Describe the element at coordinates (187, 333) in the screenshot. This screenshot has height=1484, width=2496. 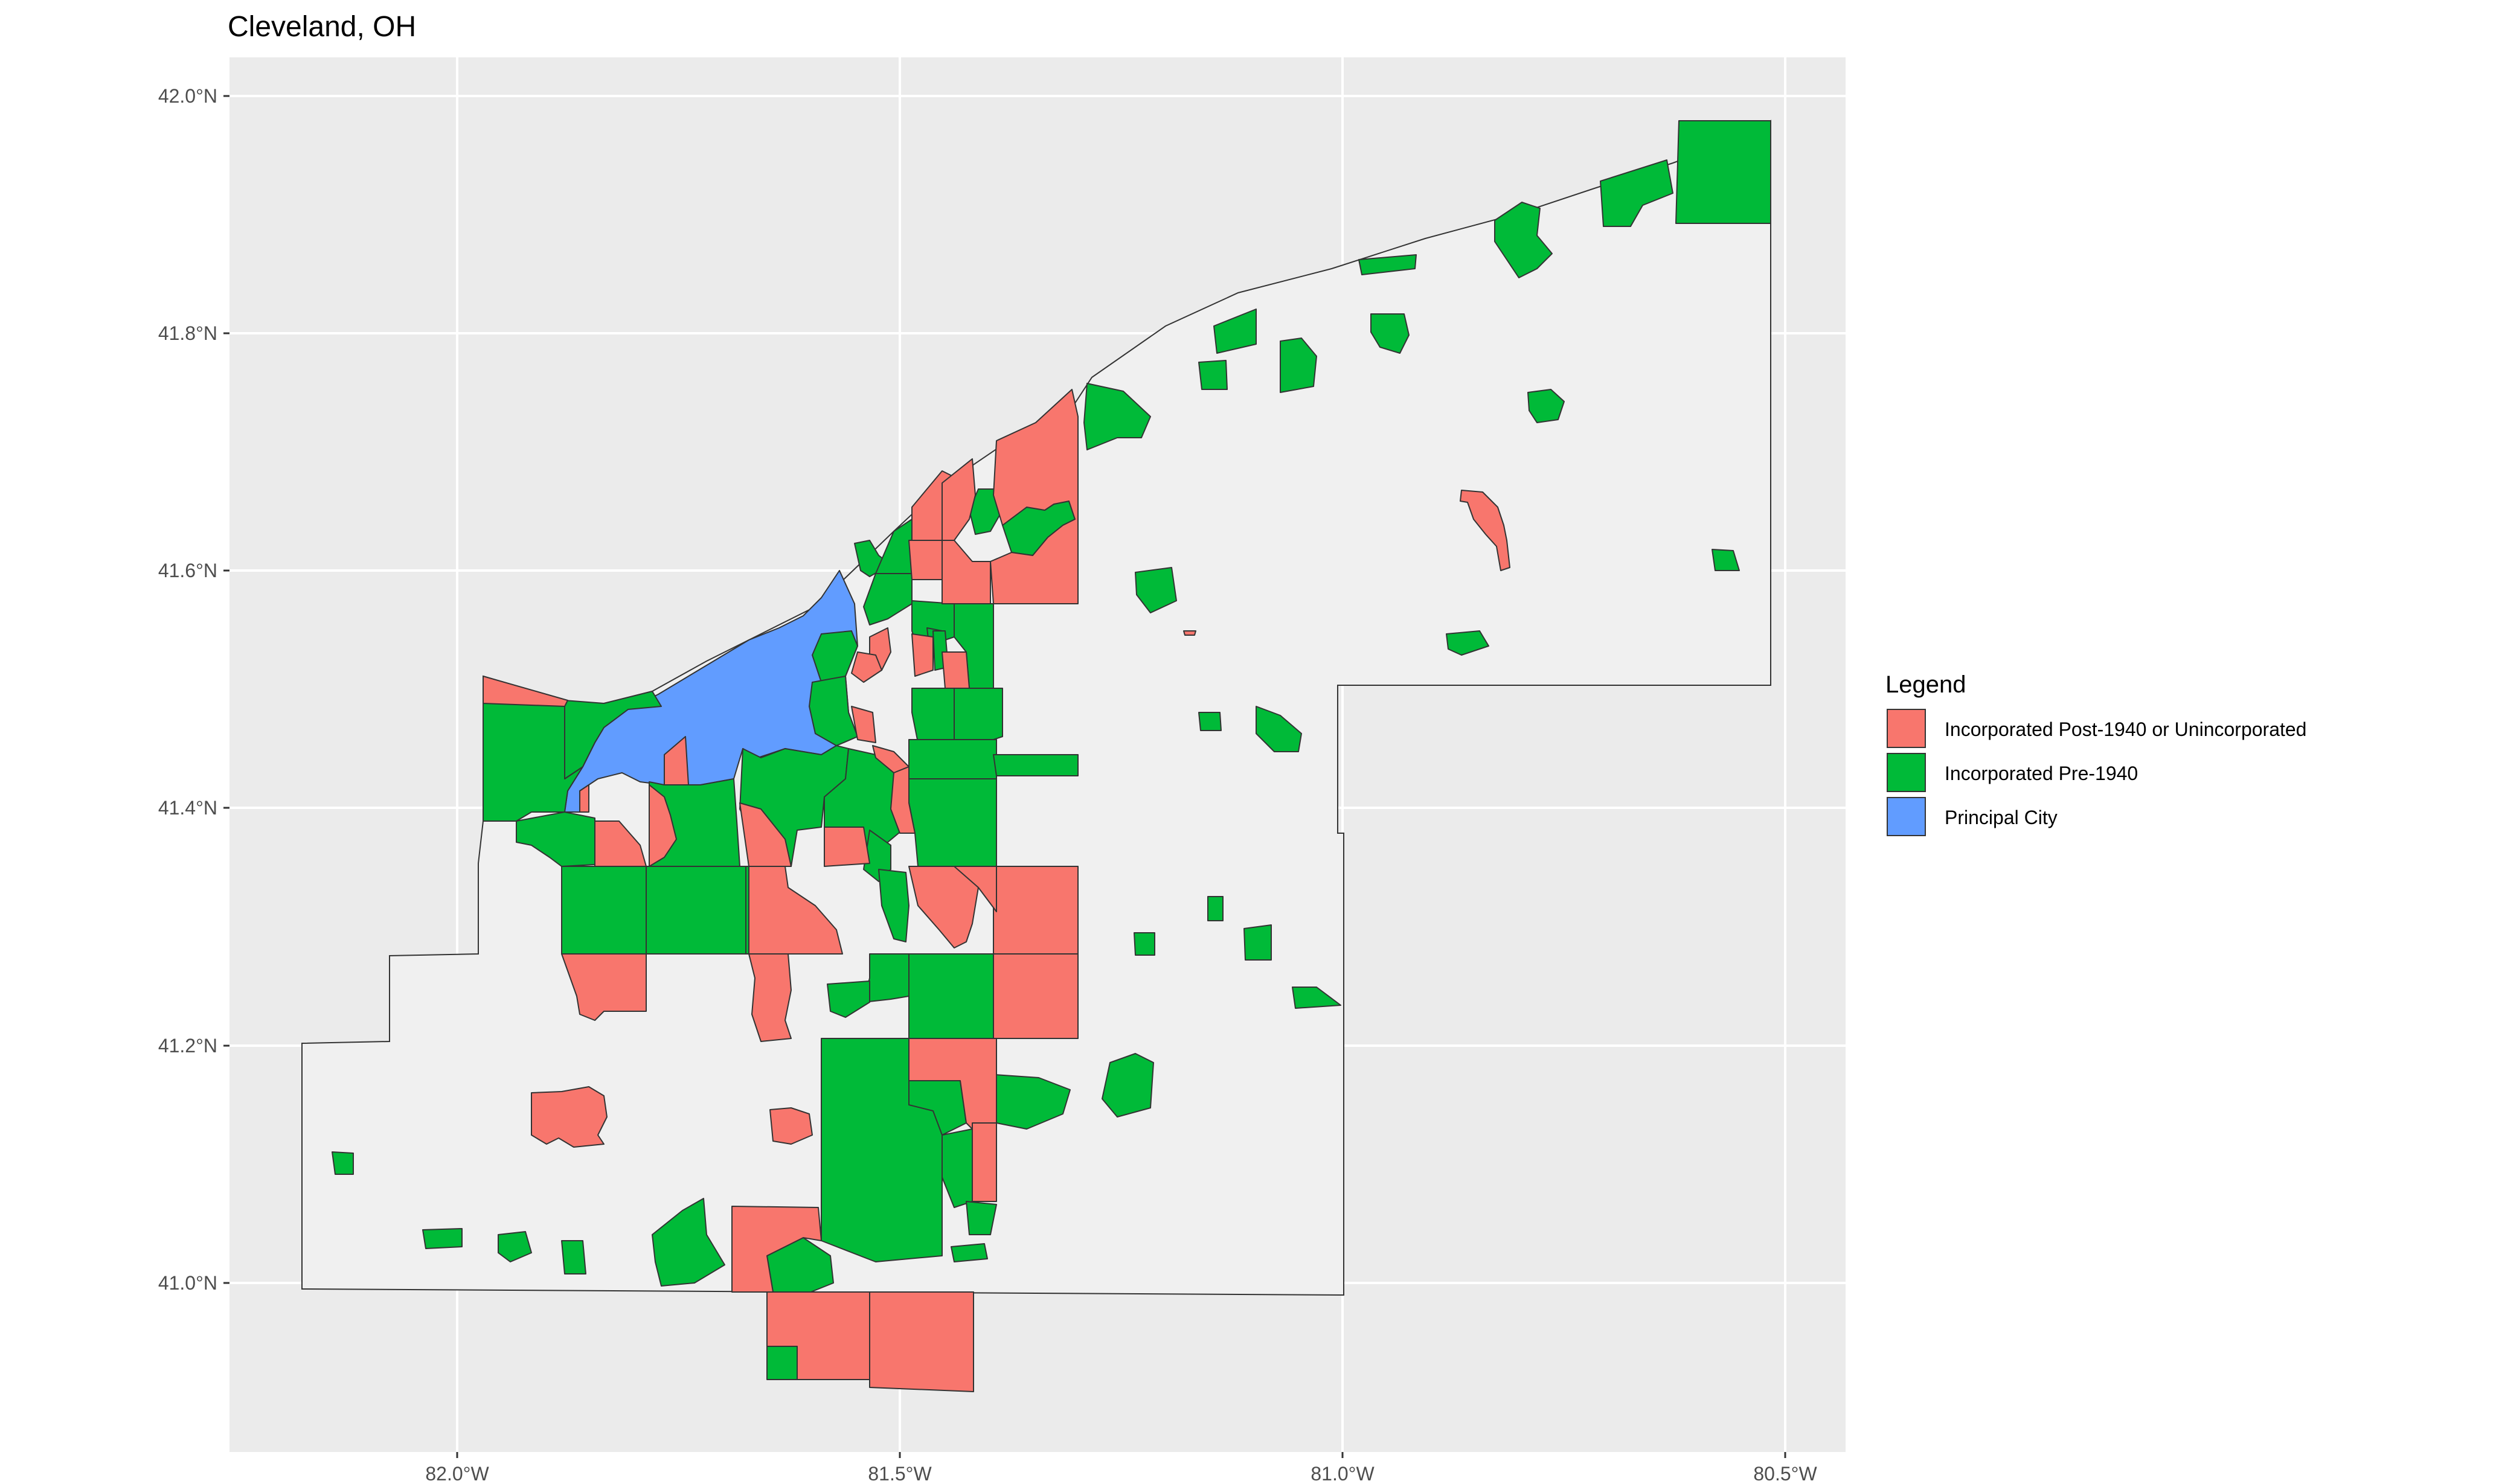
I see `y-tick-label: 41.8°N` at that location.